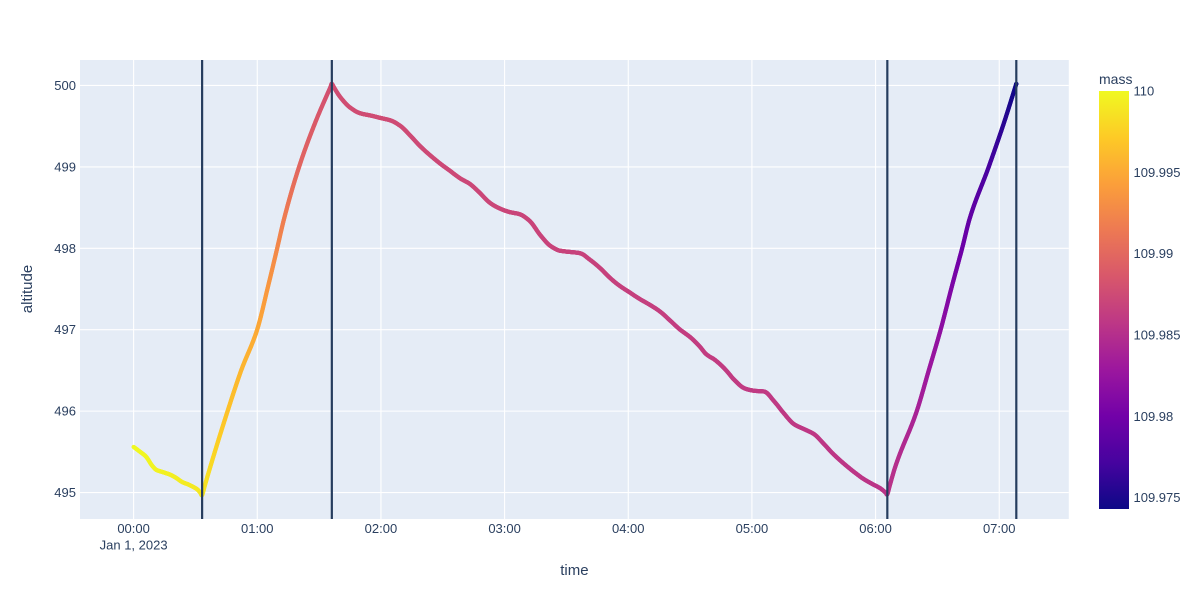  I want to click on colorbar, so click(1114, 300).